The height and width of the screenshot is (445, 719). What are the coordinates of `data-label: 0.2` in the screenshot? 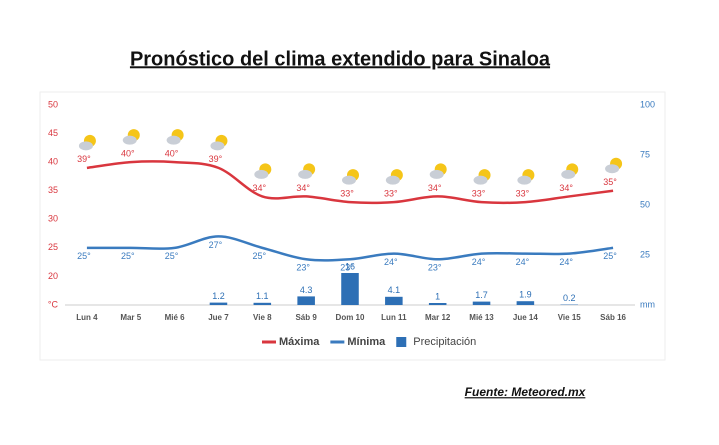 It's located at (569, 298).